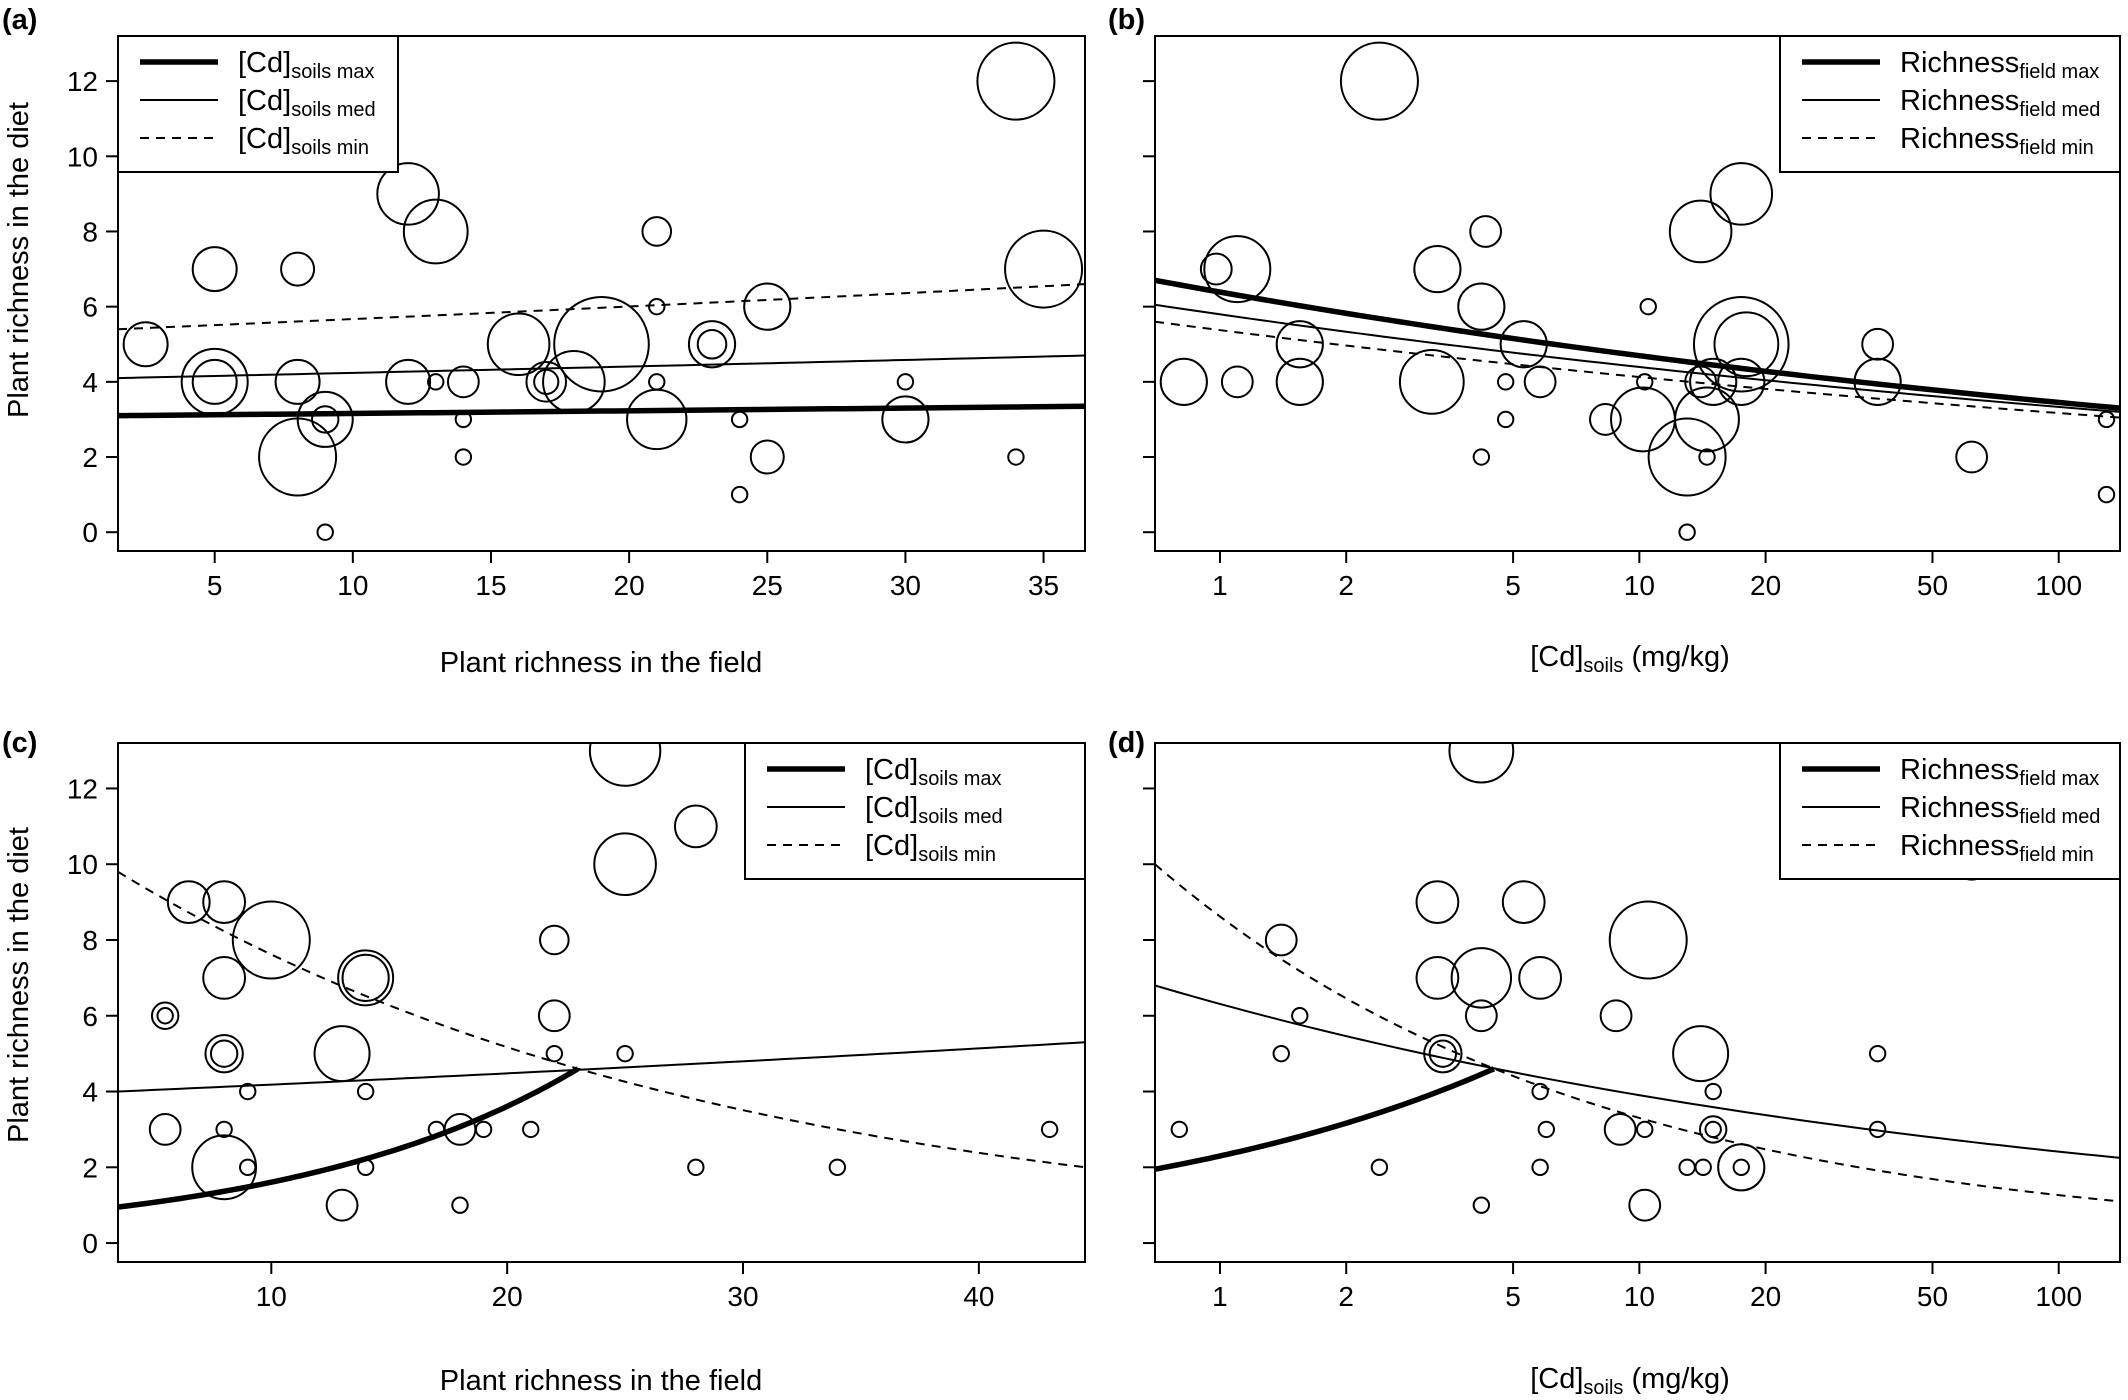 This screenshot has width=2128, height=1400. What do you see at coordinates (1932, 585) in the screenshot?
I see `x-tick-label: 50` at bounding box center [1932, 585].